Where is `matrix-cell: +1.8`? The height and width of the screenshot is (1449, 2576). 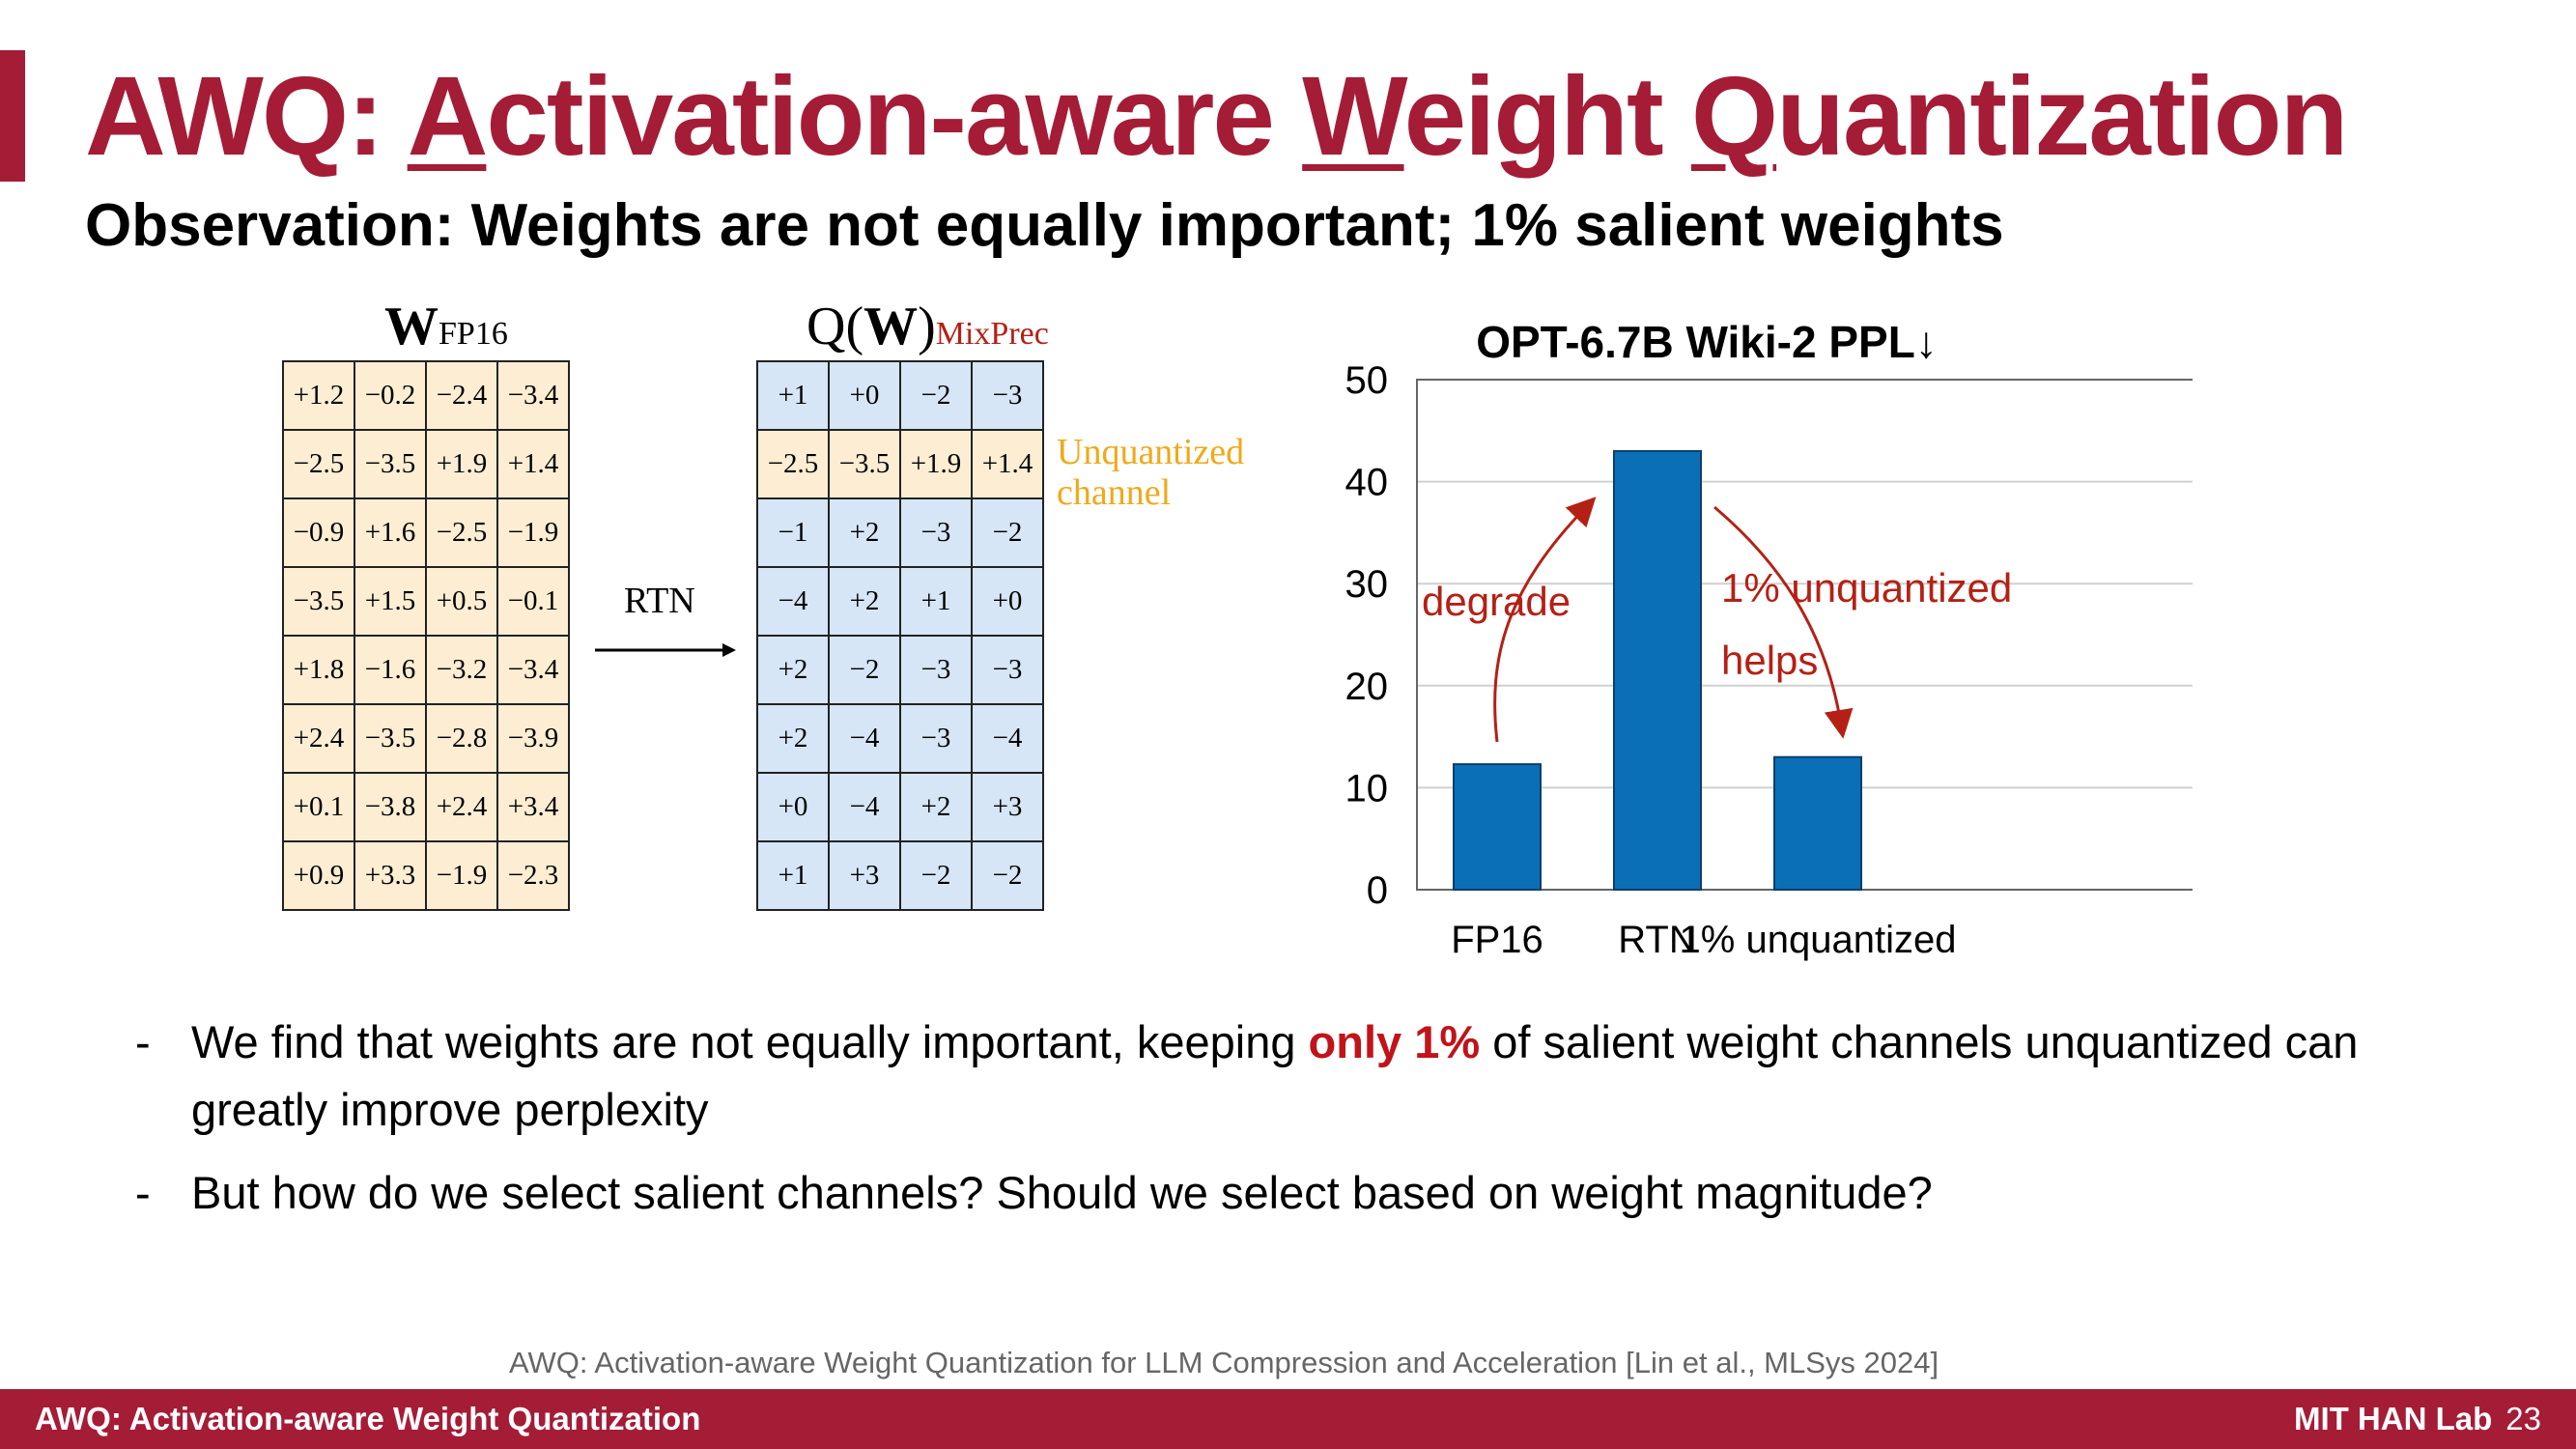
matrix-cell: +1.8 is located at coordinates (318, 670).